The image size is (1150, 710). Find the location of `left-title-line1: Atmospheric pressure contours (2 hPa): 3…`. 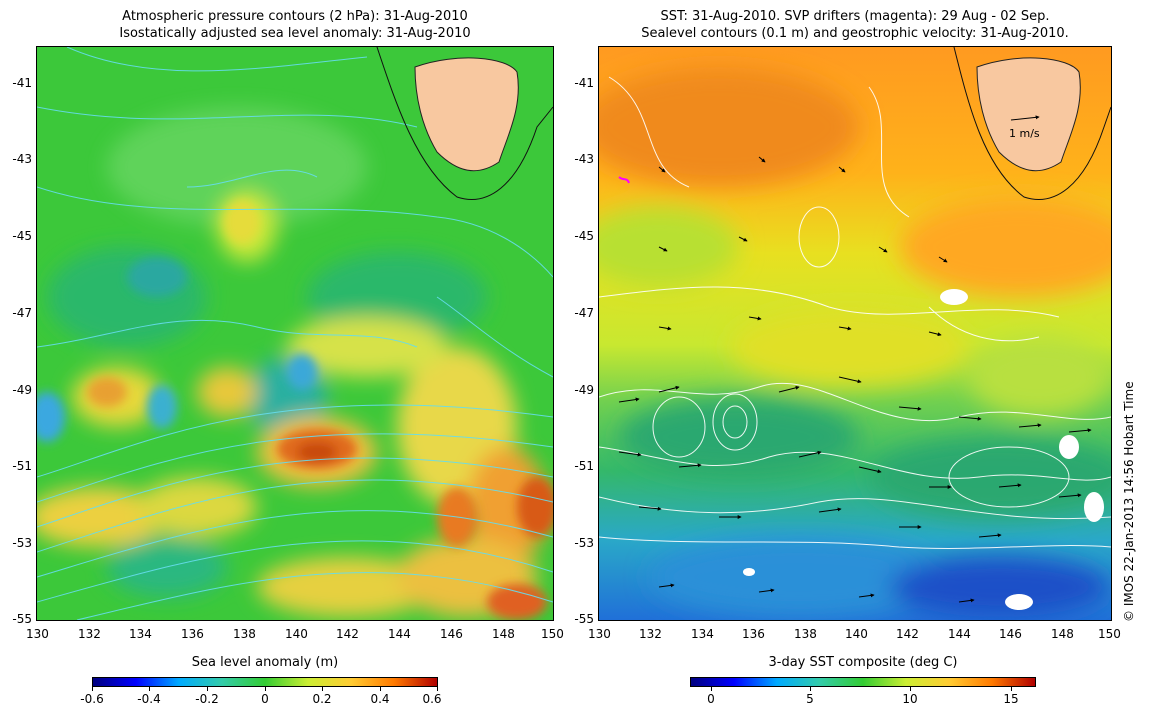

left-title-line1: Atmospheric pressure contours (2 hPa): 3… is located at coordinates (295, 16).